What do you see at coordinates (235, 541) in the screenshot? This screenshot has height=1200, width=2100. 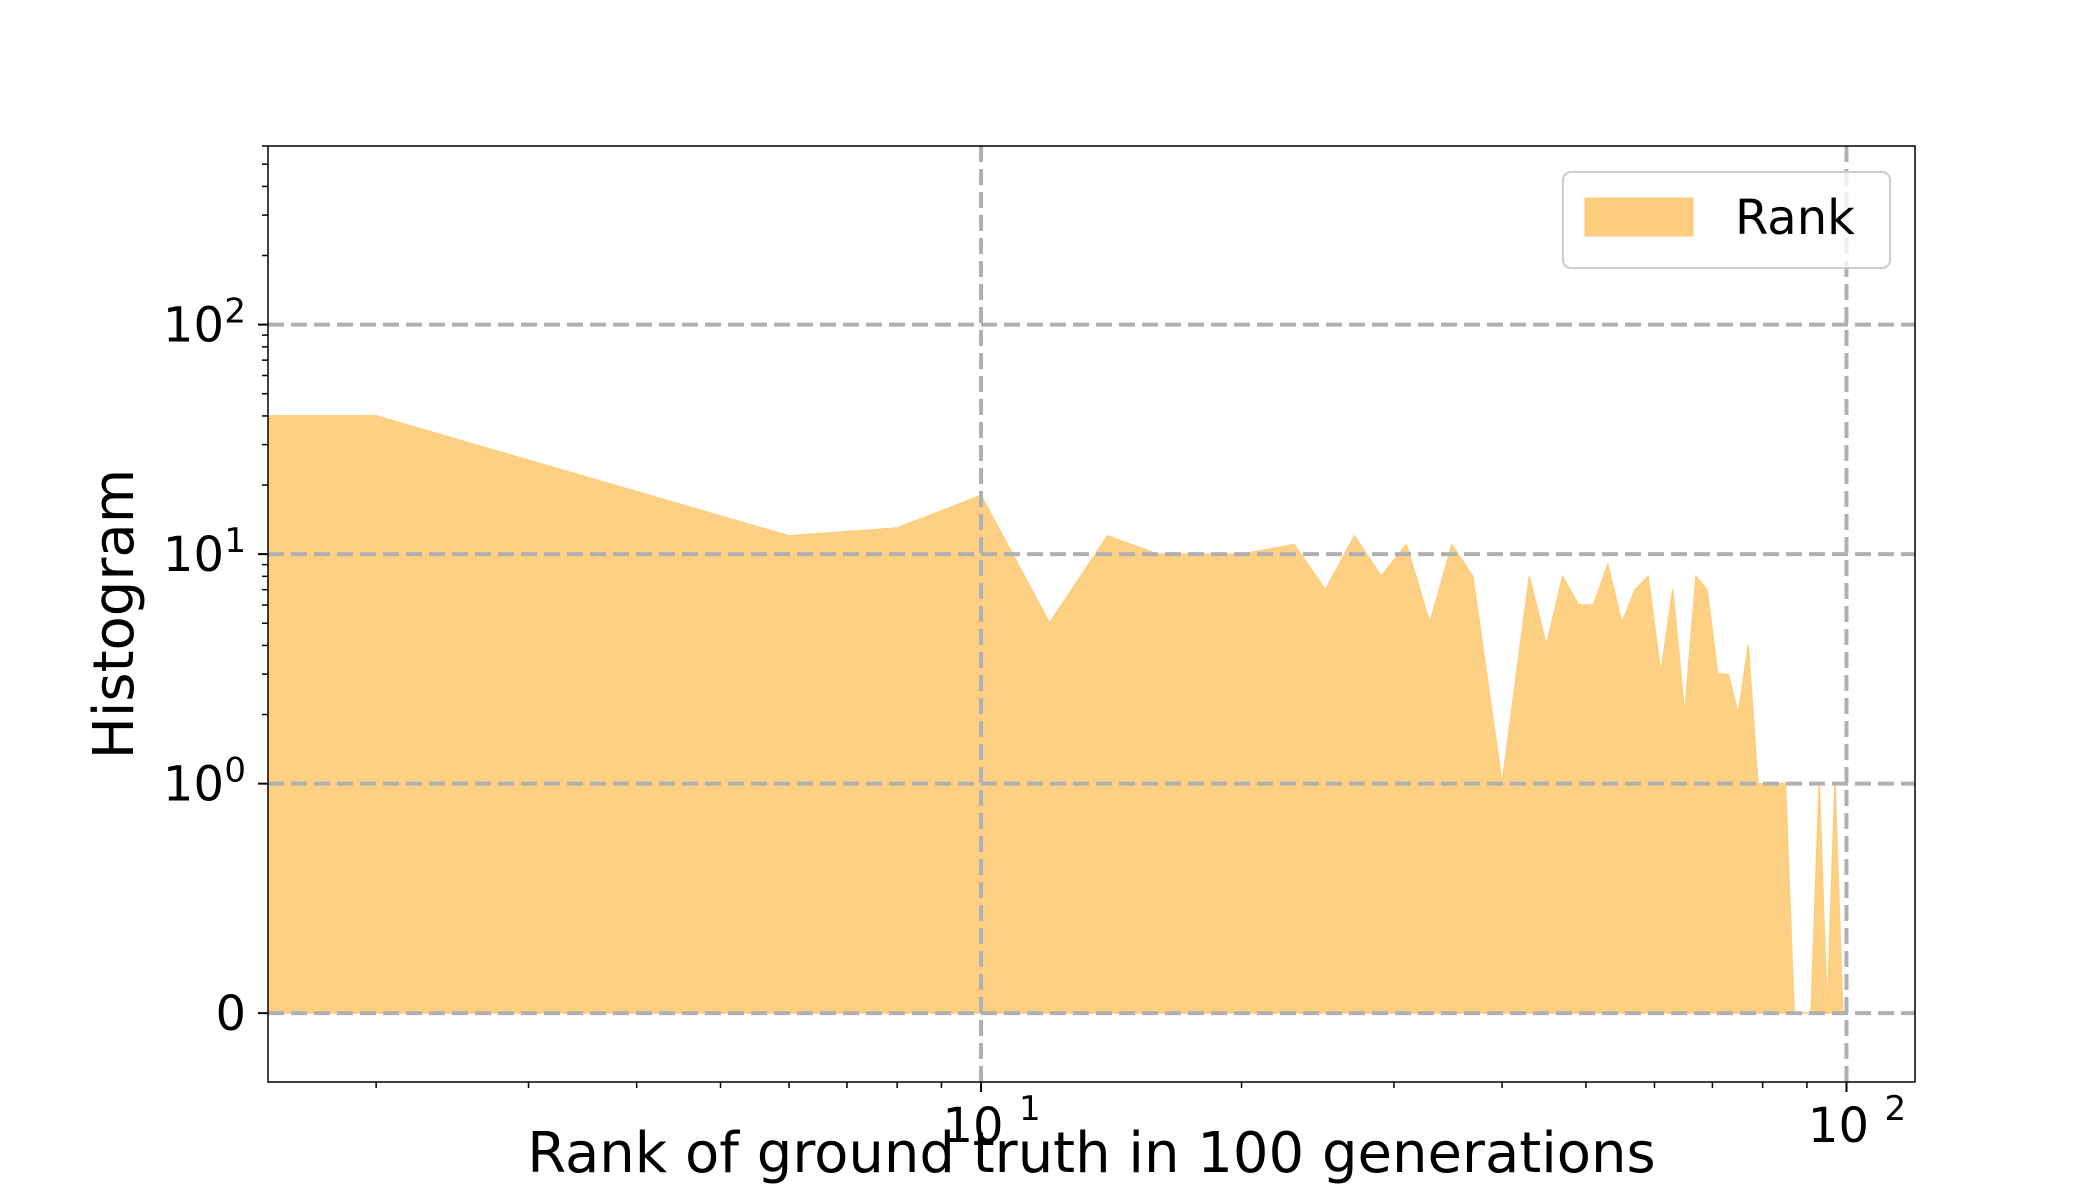 I see `y-tick-exponent: 1` at bounding box center [235, 541].